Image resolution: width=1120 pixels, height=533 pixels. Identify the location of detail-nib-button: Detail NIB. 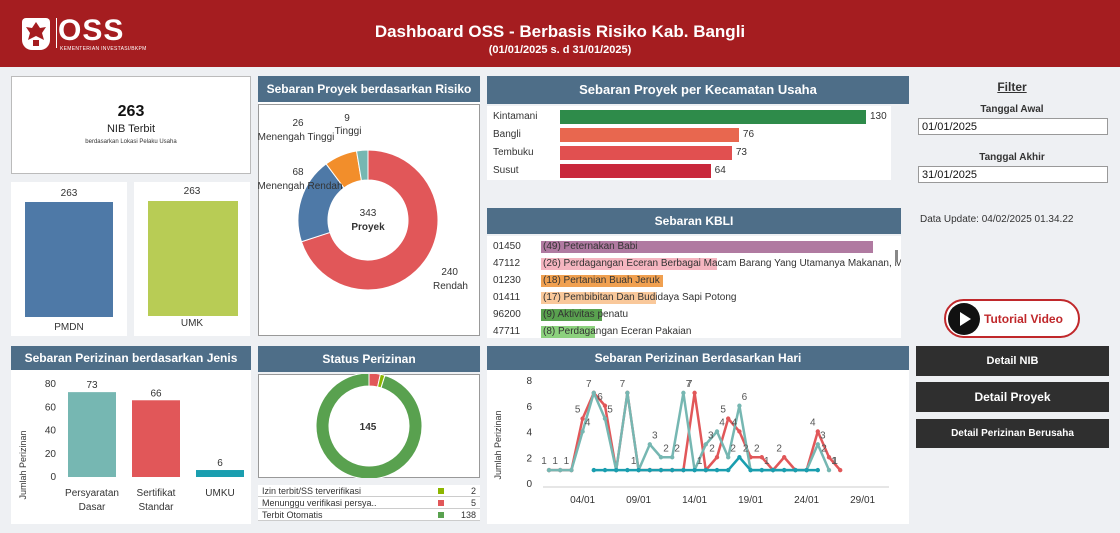
(1012, 361).